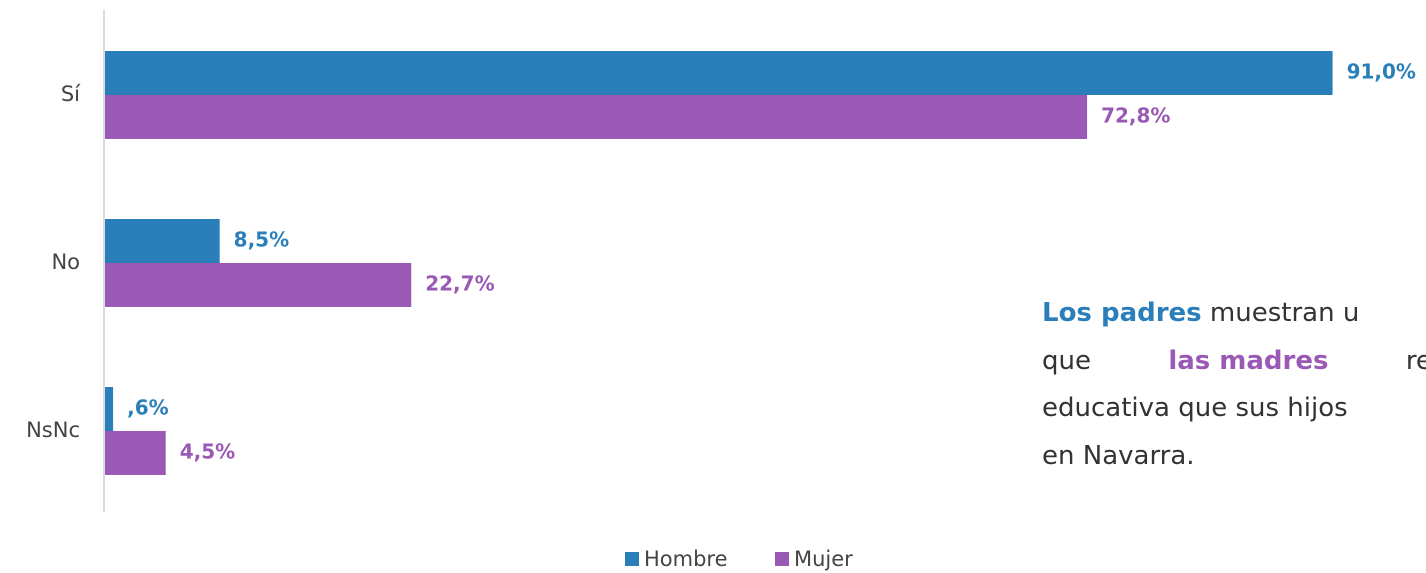  What do you see at coordinates (1195, 408) in the screenshot?
I see `annotation-text: educativa que sus hijos` at bounding box center [1195, 408].